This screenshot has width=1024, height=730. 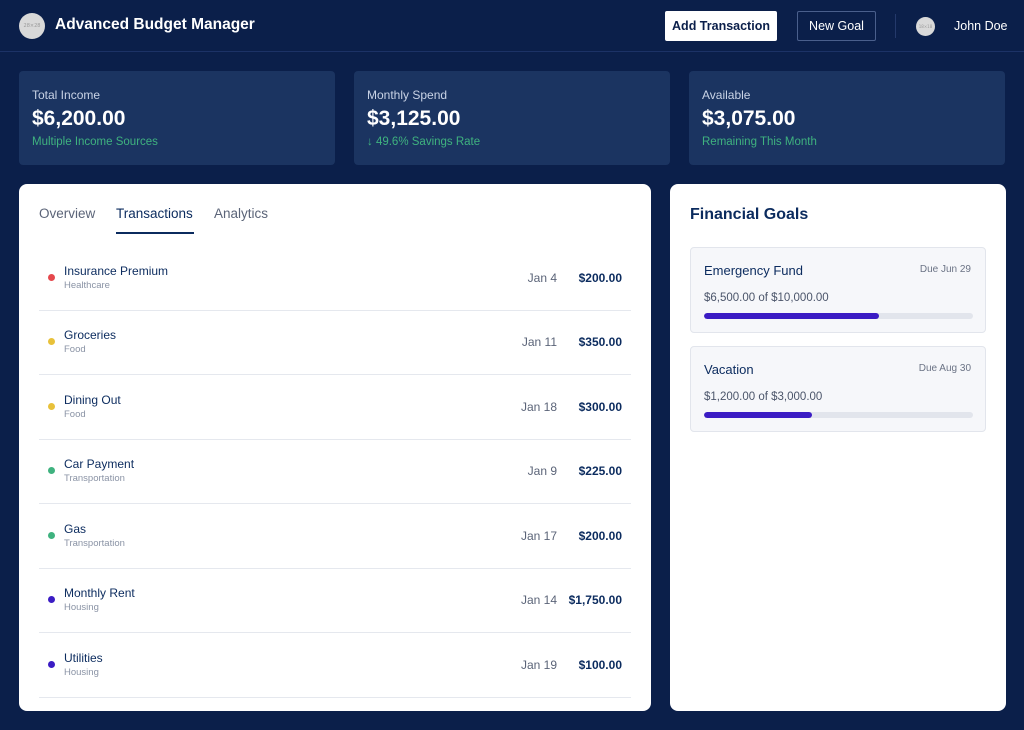 What do you see at coordinates (95, 142) in the screenshot?
I see `stat-subtext: Multiple Income Sources` at bounding box center [95, 142].